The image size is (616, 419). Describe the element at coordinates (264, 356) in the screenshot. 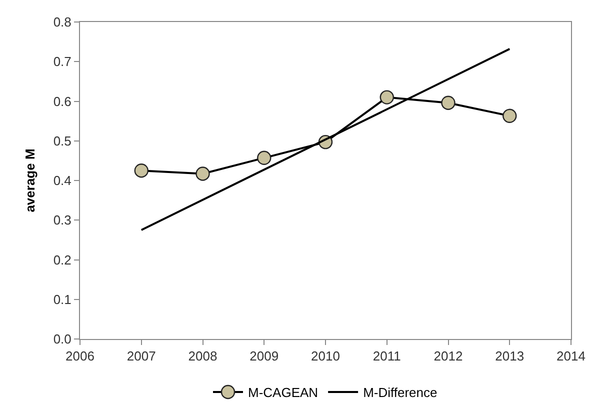

I see `x-tick-label: 2009` at that location.